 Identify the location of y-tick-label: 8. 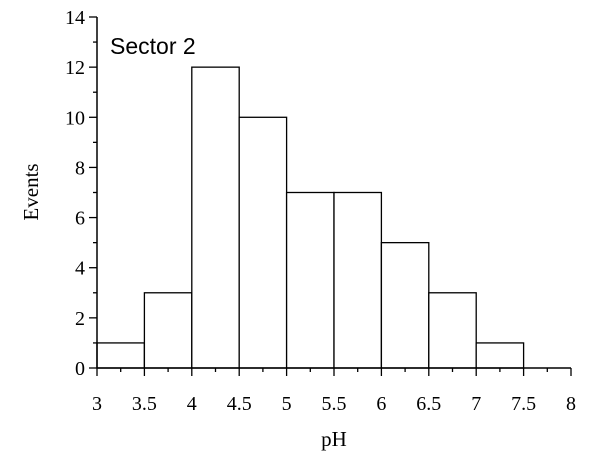
(80, 168).